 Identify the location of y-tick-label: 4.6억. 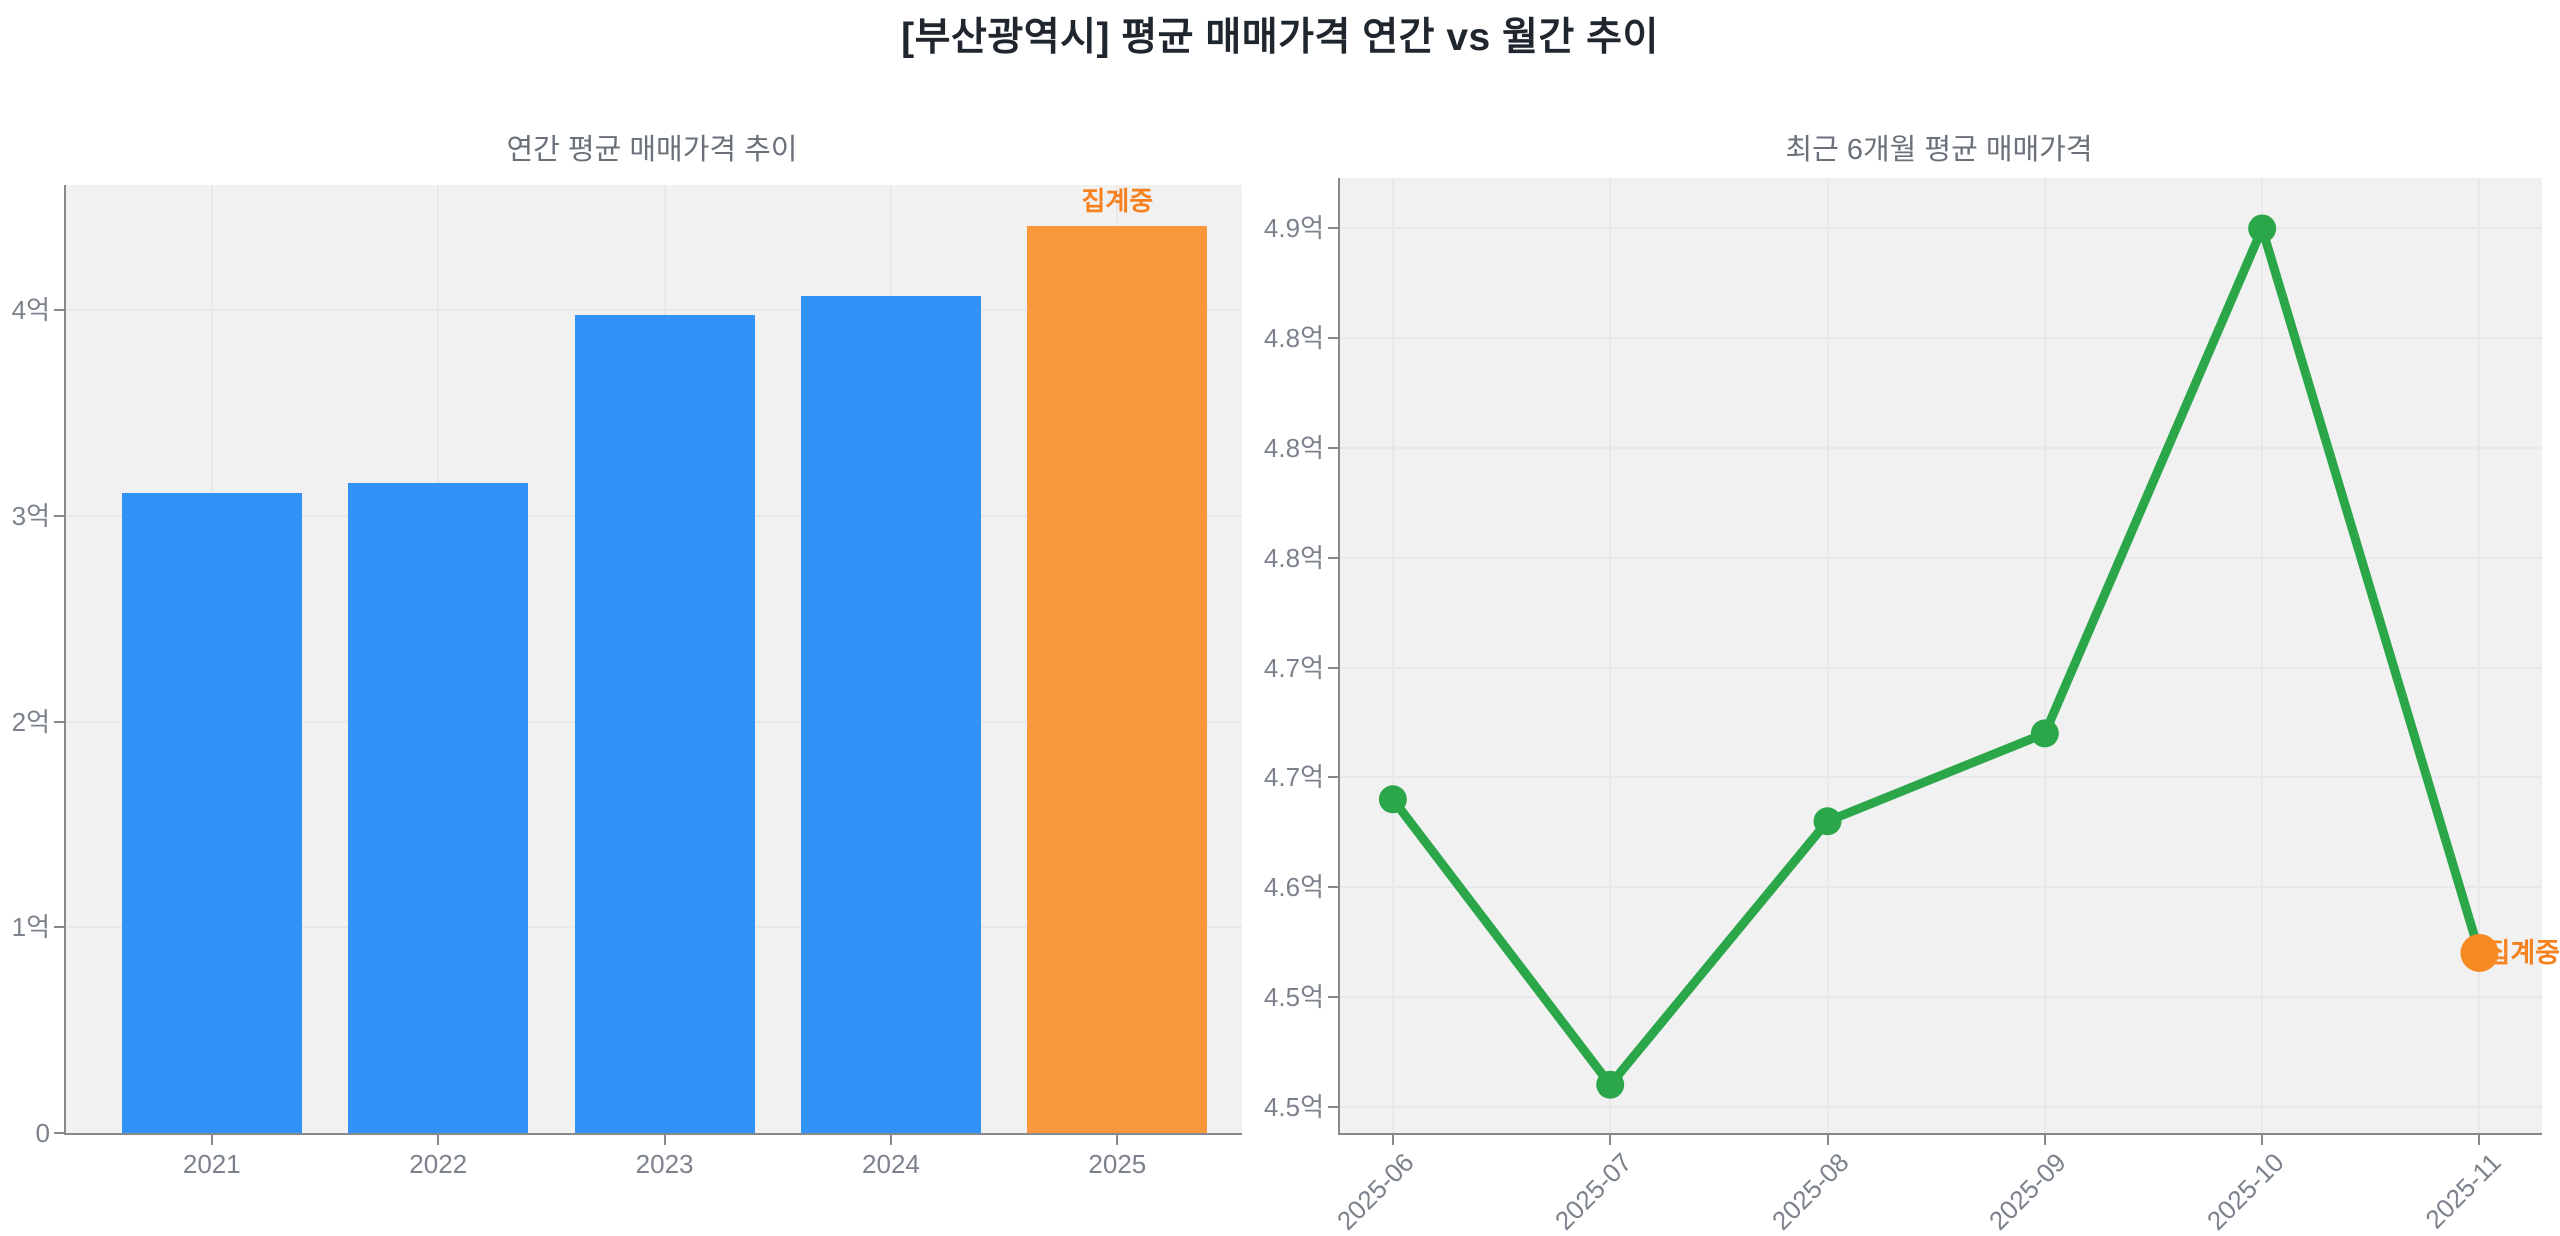
(1293, 887).